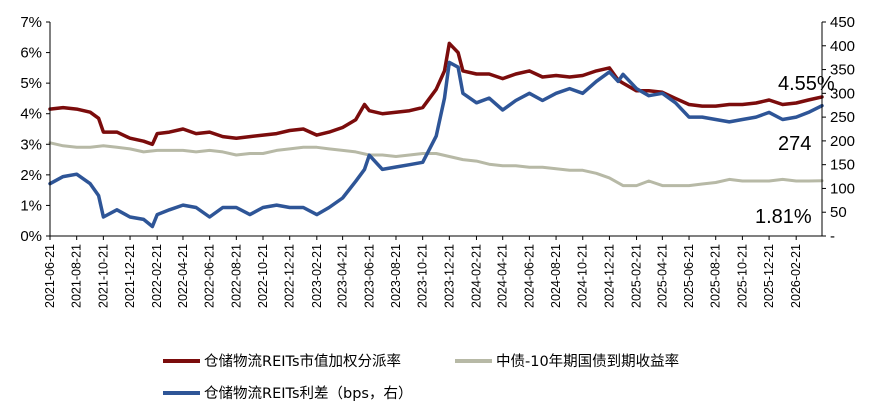 The image size is (889, 417). I want to click on x-tick-label: 2022-04-21, so click(183, 276).